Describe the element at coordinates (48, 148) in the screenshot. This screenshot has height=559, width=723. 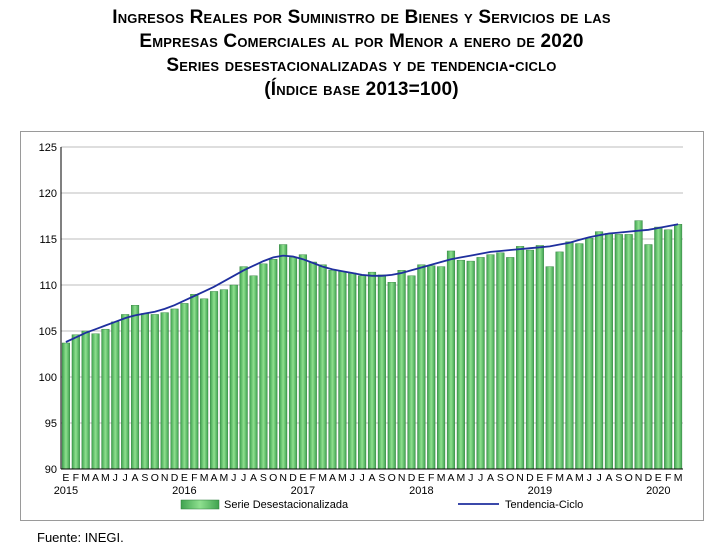
I see `y-tick-label: 125` at that location.